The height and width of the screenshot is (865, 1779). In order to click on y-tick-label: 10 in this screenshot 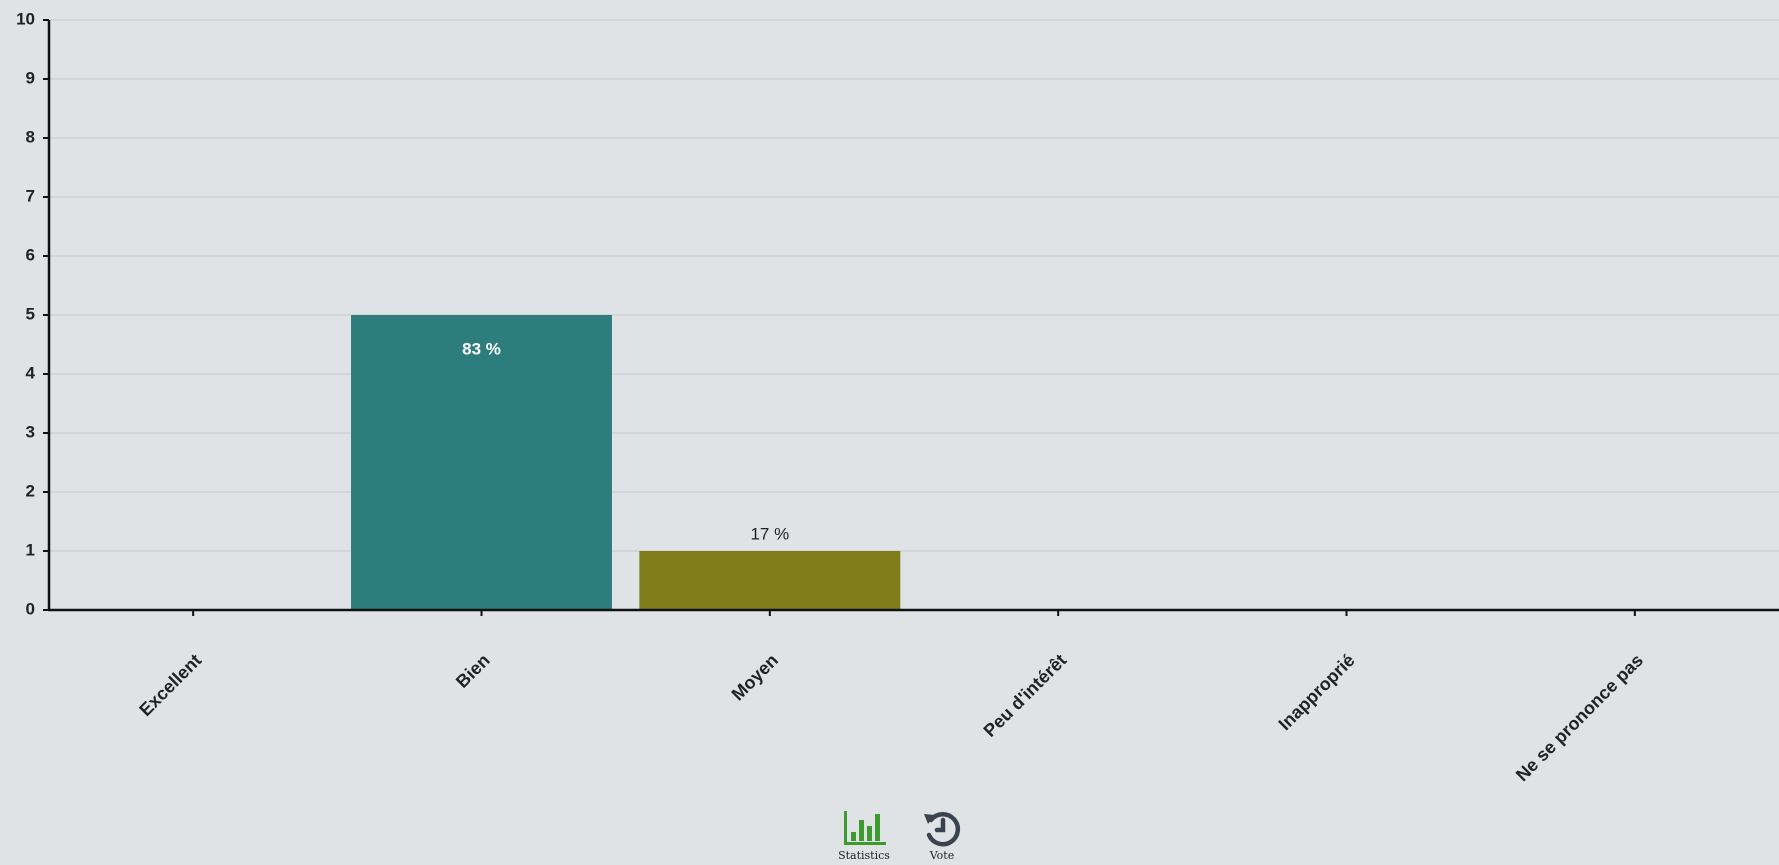, I will do `click(25, 18)`.